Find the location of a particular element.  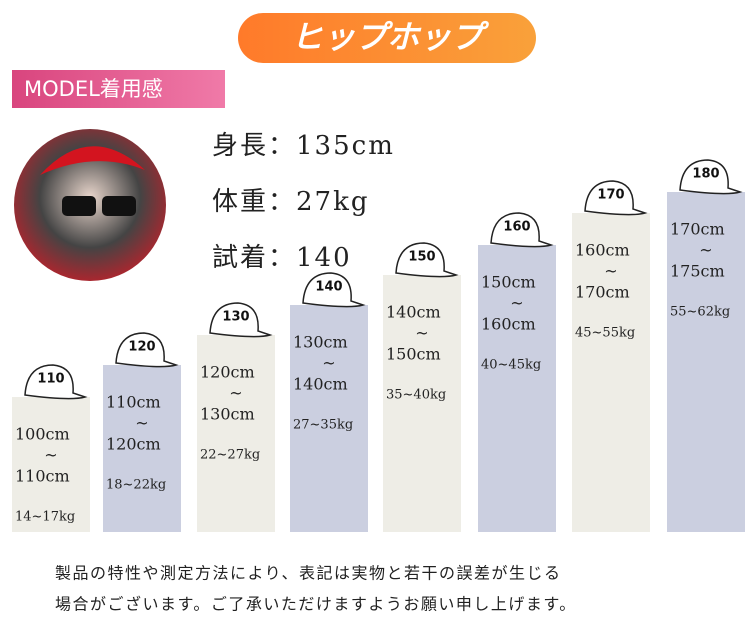

cap-label: 120 is located at coordinates (141, 347).